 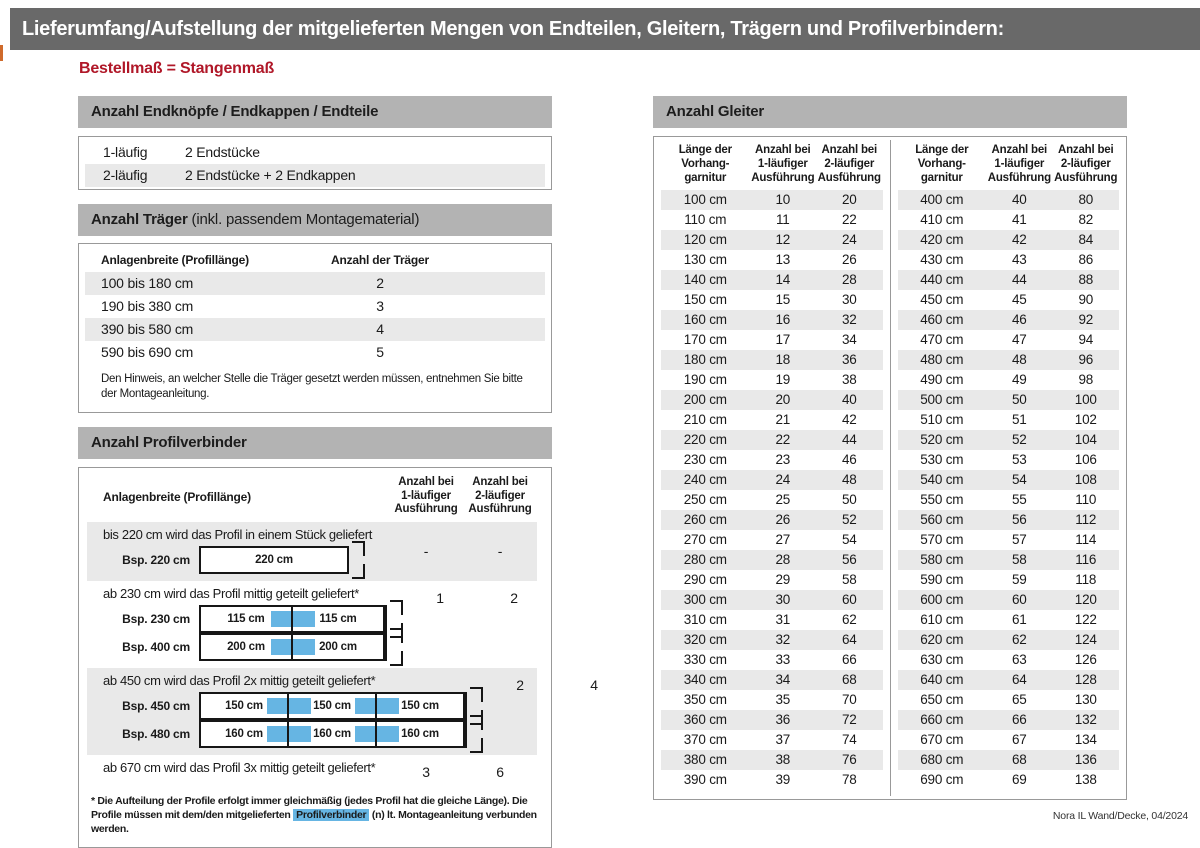 I want to click on gleiter-row: 350 cm 35 70, so click(x=772, y=700).